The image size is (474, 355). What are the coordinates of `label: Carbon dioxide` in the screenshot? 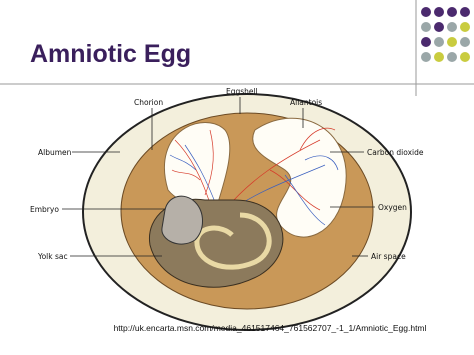 It's located at (395, 152).